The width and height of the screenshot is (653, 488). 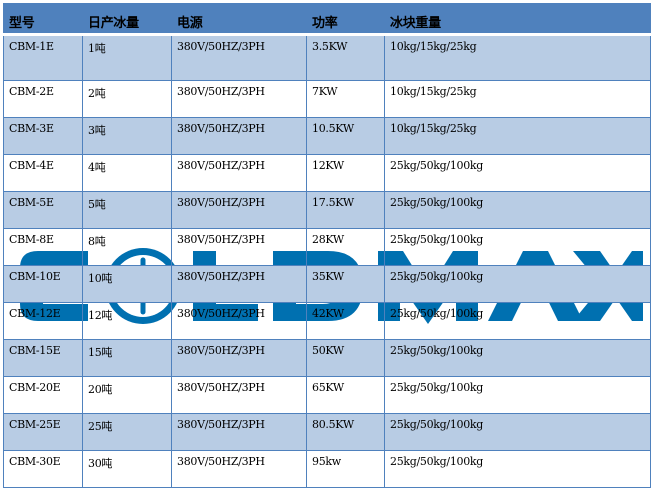 What do you see at coordinates (43, 57) in the screenshot?
I see `cell-model: CBM-1E` at bounding box center [43, 57].